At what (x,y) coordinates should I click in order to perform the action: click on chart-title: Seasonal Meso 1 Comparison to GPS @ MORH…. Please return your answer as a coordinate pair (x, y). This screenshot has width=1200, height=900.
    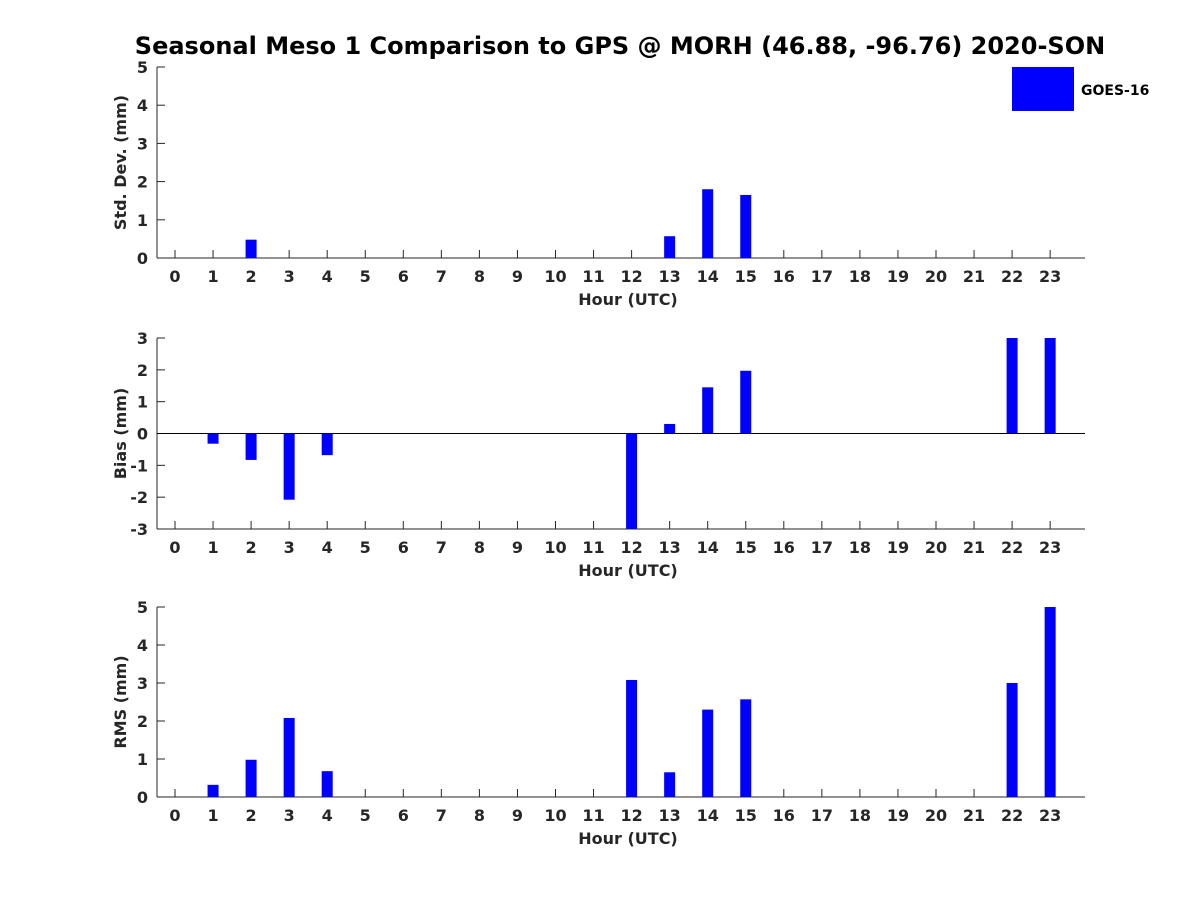
    Looking at the image, I should click on (620, 46).